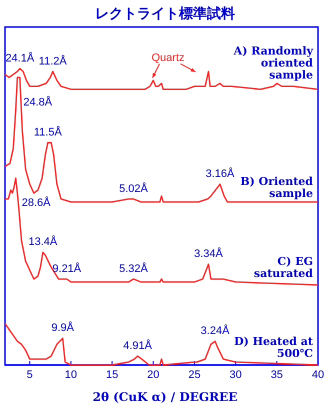  What do you see at coordinates (63, 327) in the screenshot?
I see `annotation: 9.9Å` at bounding box center [63, 327].